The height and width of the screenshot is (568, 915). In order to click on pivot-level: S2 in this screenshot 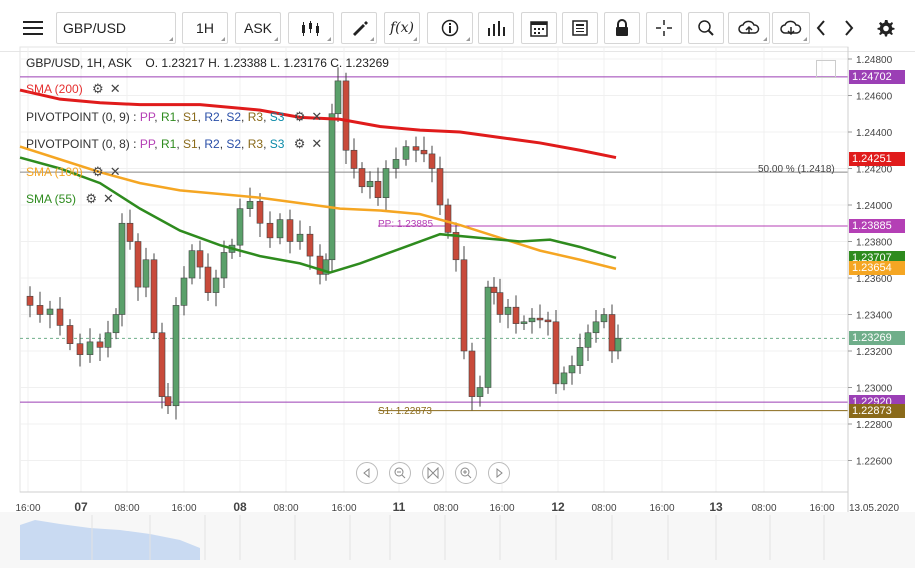, I will do `click(234, 144)`.